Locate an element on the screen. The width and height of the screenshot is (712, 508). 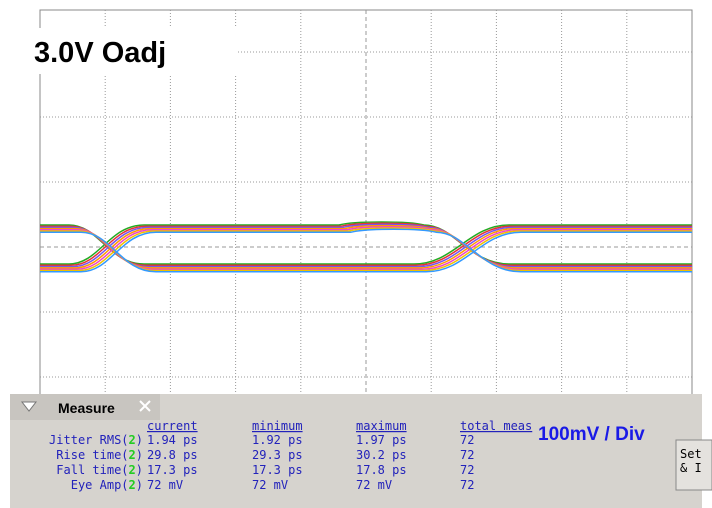
row-label: Rise time(2) is located at coordinates (99, 455).